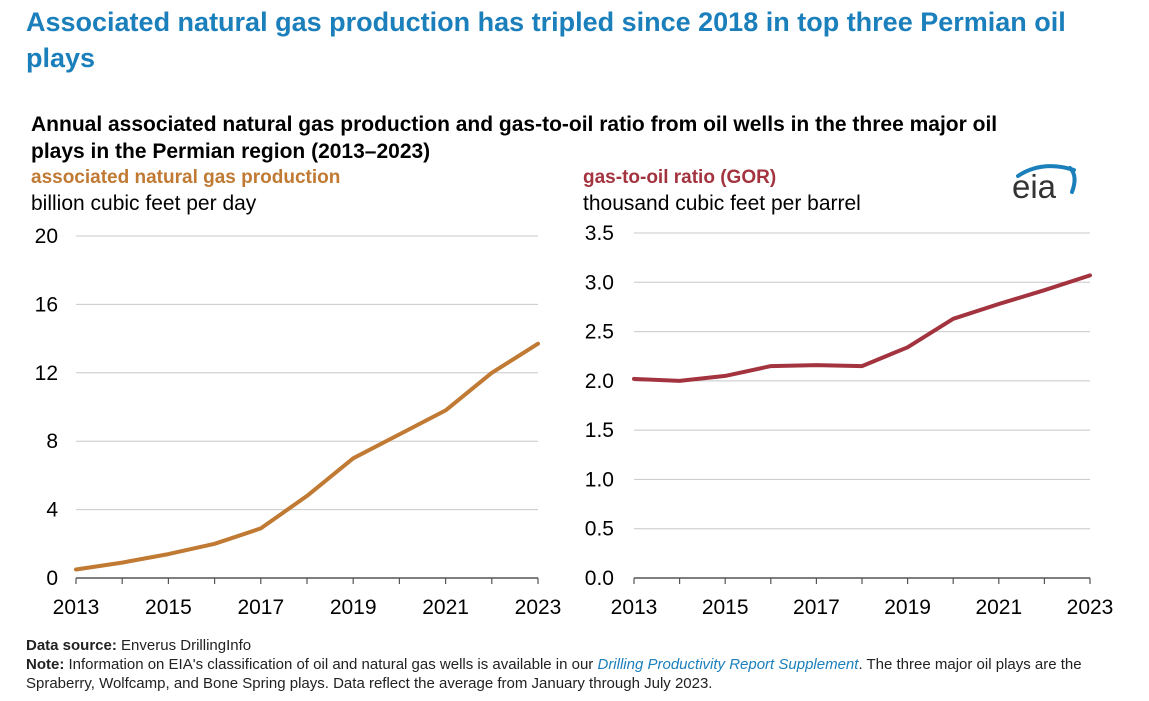 This screenshot has width=1149, height=701. Describe the element at coordinates (307, 456) in the screenshot. I see `gas-series-line` at that location.